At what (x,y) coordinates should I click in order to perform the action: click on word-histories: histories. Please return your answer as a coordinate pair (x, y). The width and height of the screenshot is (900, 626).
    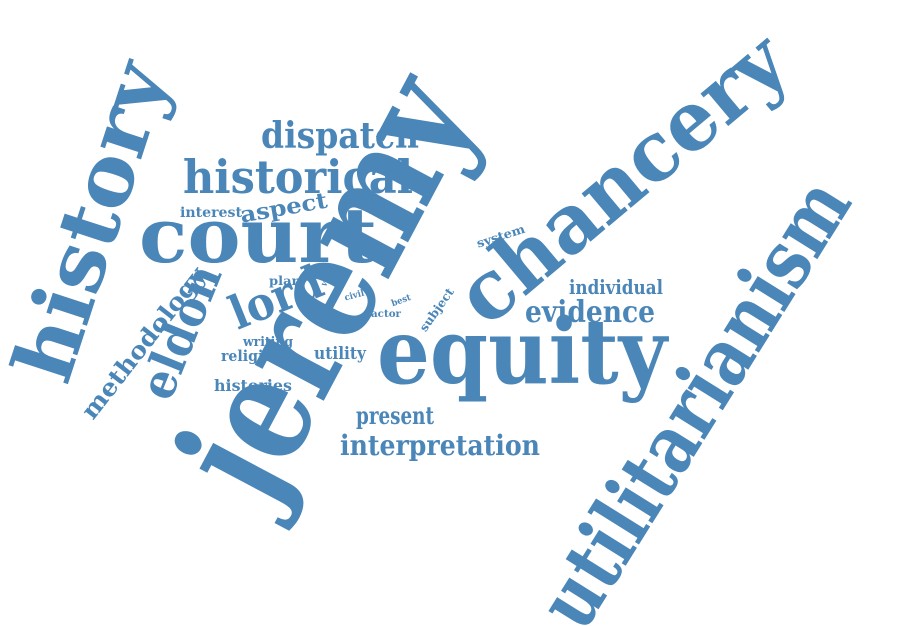
    Looking at the image, I should click on (253, 385).